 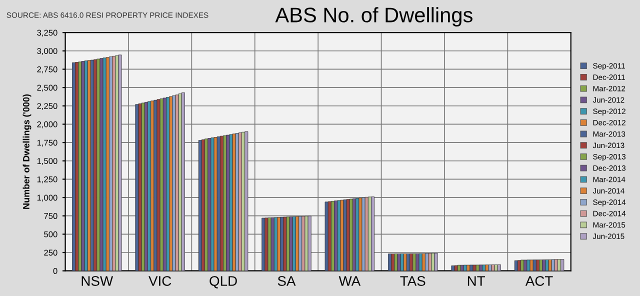 I want to click on y-tick-label: 500, so click(x=51, y=234).